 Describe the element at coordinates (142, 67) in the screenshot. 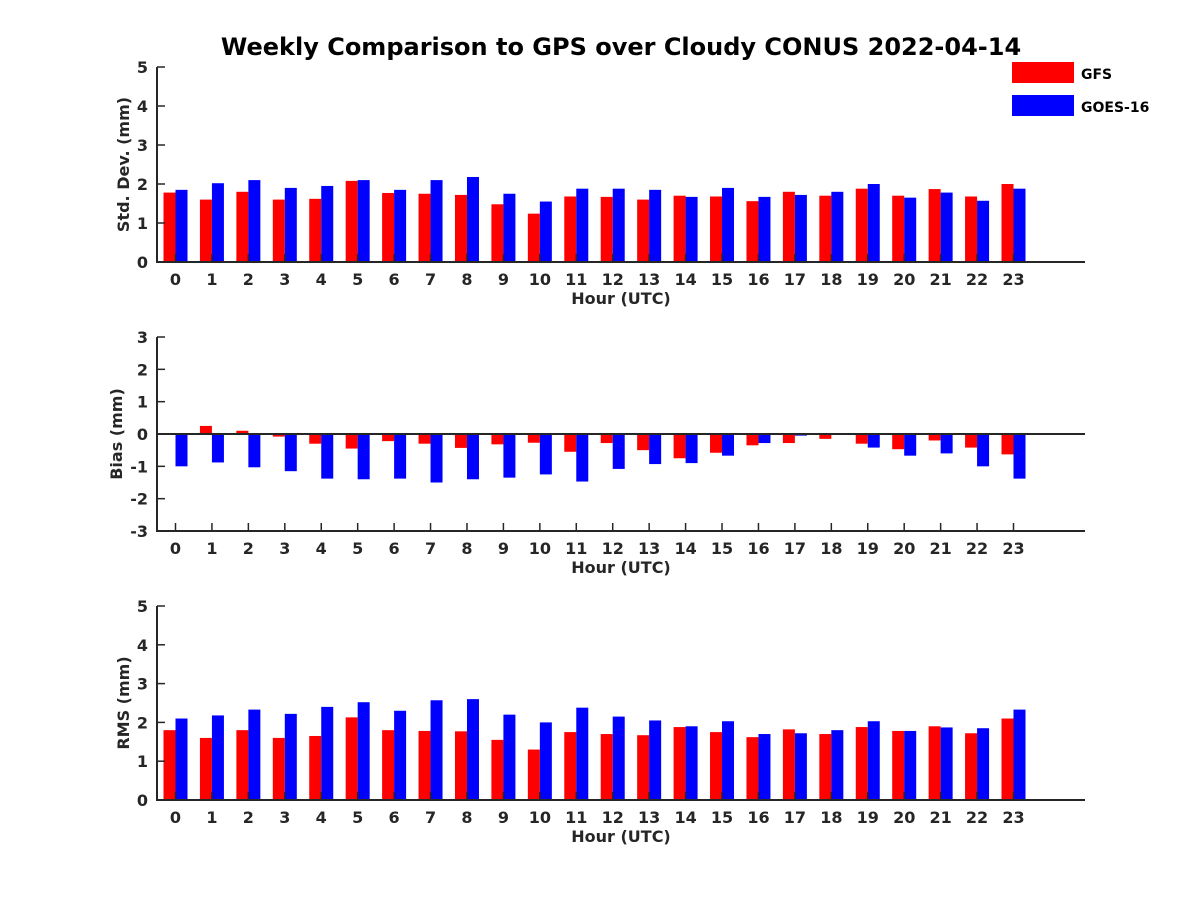

I see `y-tick-label: 5` at that location.